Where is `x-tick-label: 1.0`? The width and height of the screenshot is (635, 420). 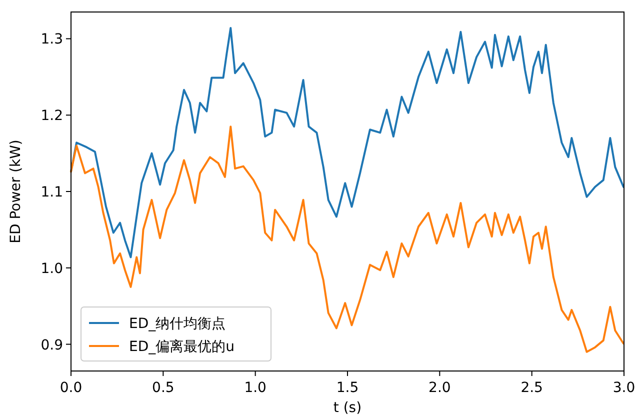
x-tick-label: 1.0 is located at coordinates (255, 388).